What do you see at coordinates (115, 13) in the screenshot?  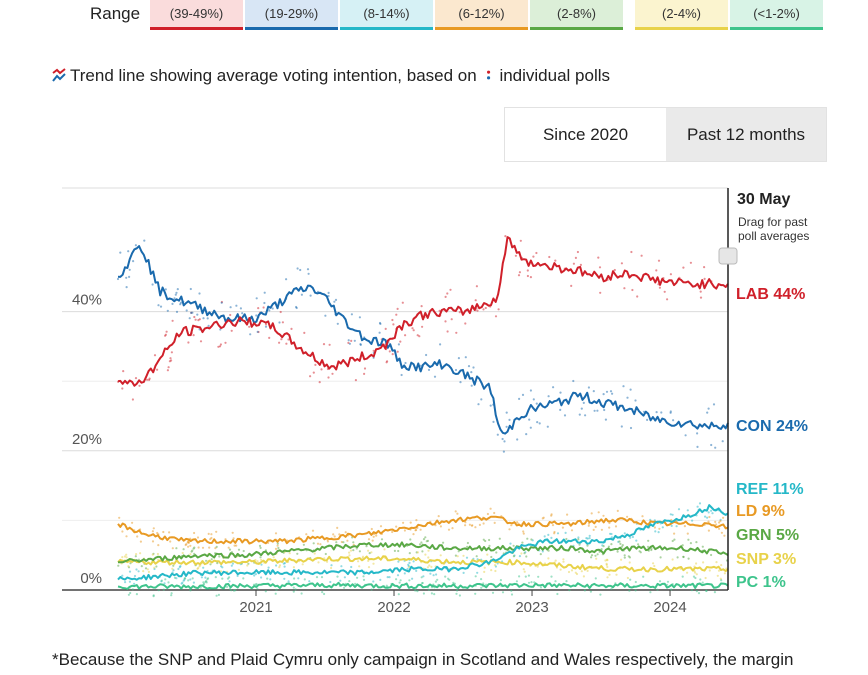 I see `range-label: Range` at bounding box center [115, 13].